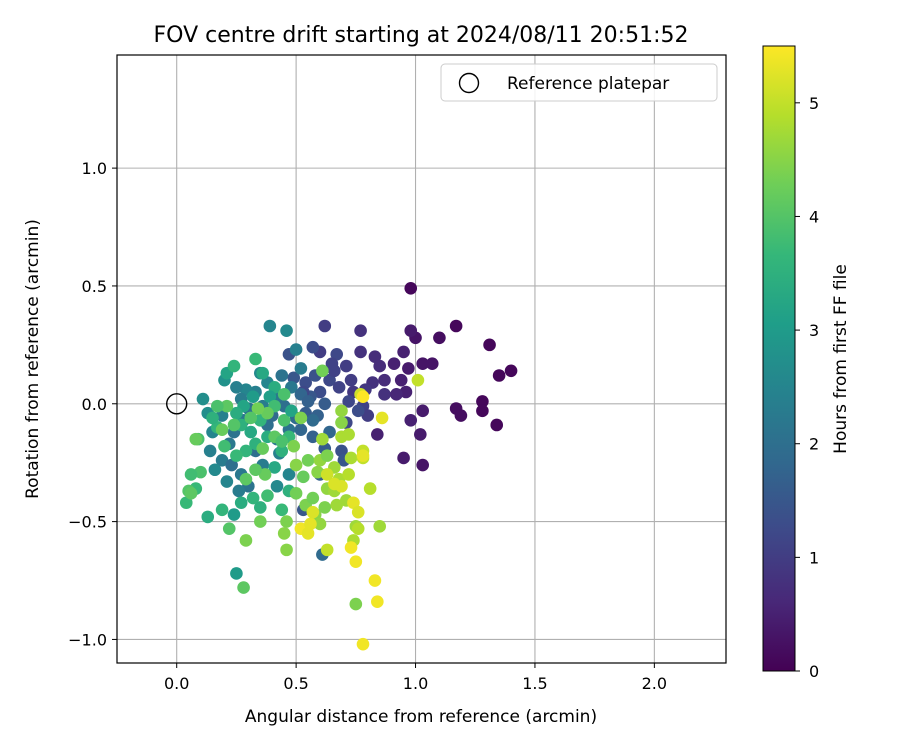  What do you see at coordinates (176, 683) in the screenshot?
I see `x-tick-label: 0.0` at bounding box center [176, 683].